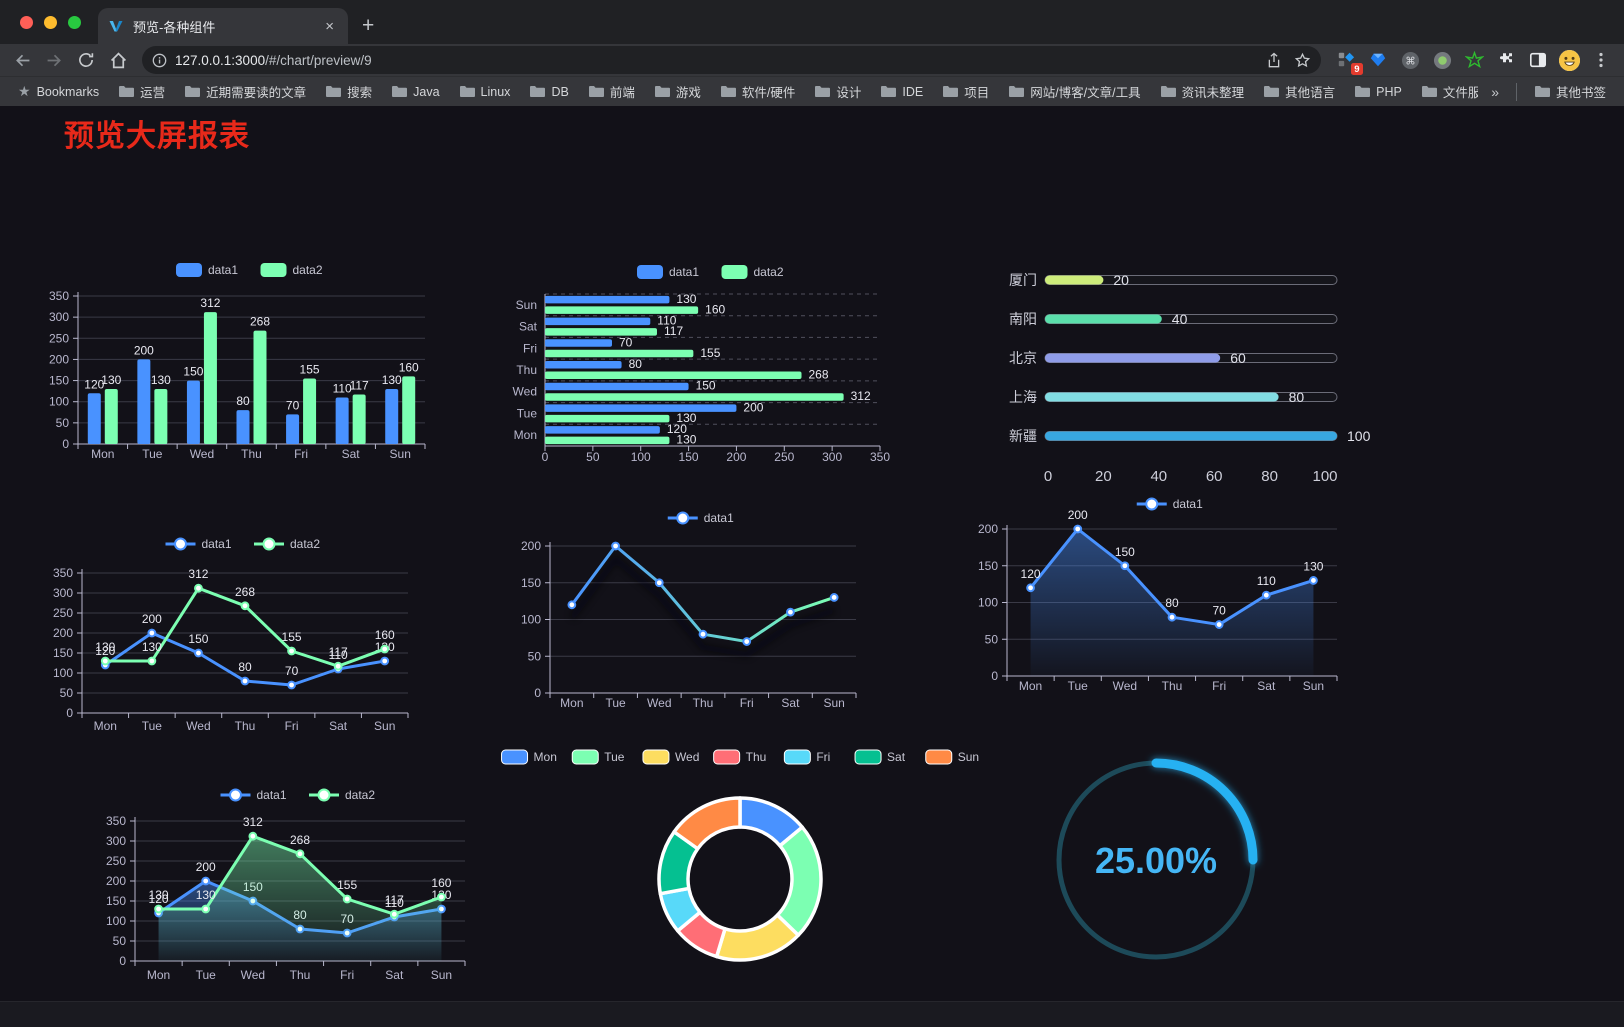 The image size is (1624, 1027). Describe the element at coordinates (837, 91) in the screenshot. I see `bookmark-folder: 设计` at that location.